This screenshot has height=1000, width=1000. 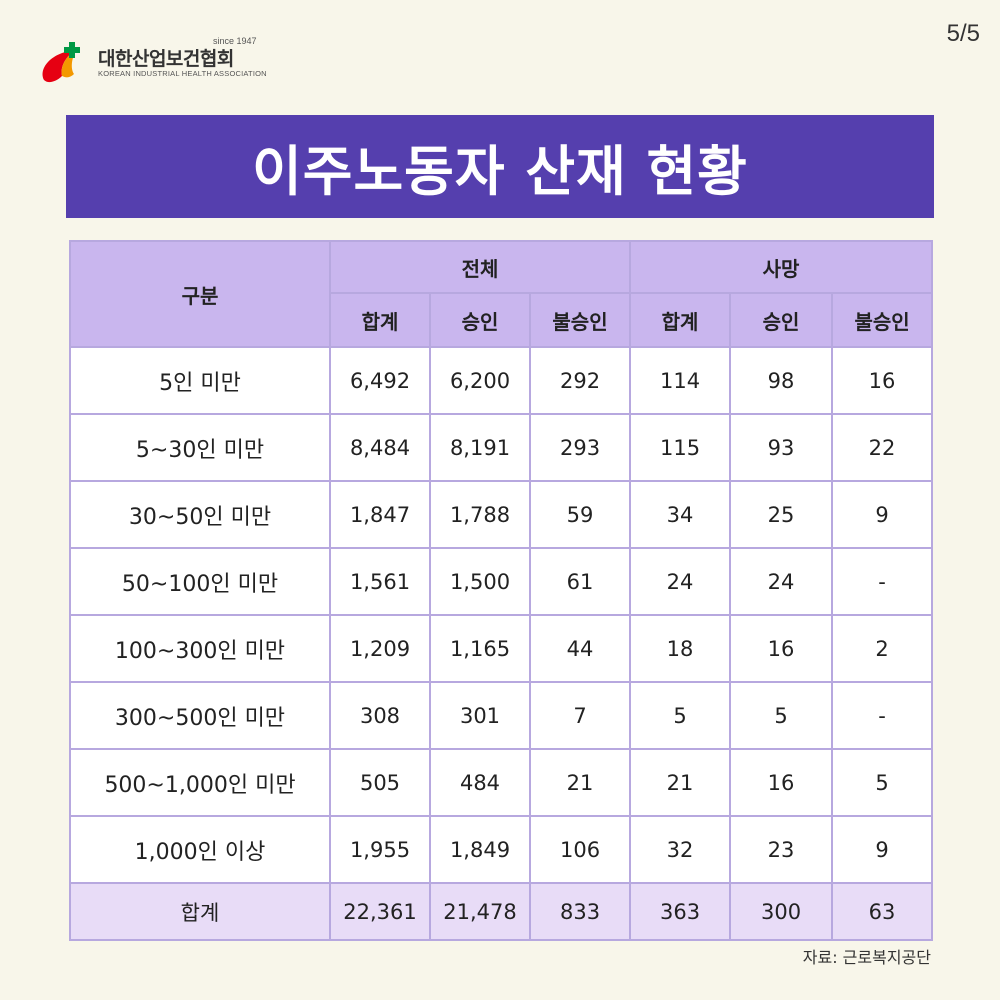 What do you see at coordinates (963, 33) in the screenshot?
I see `page-indicator: 5/5` at bounding box center [963, 33].